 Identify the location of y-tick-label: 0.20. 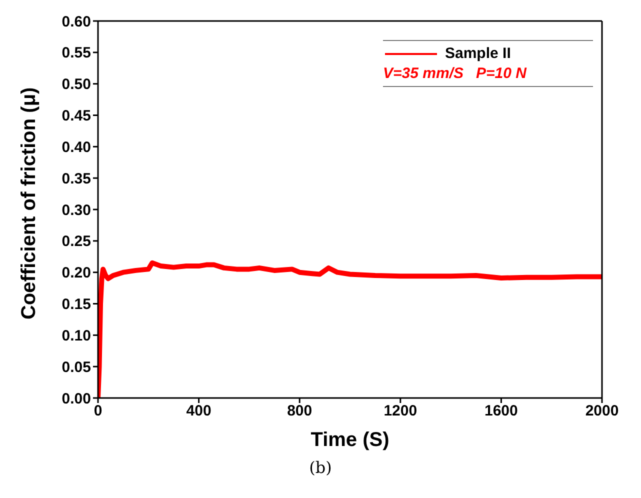
(76, 273).